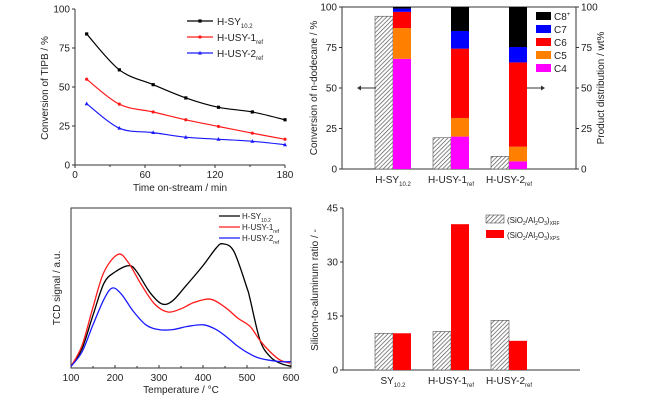 The image size is (650, 400). Describe the element at coordinates (332, 48) in the screenshot. I see `dodecane-y-tick-label: 75` at that location.